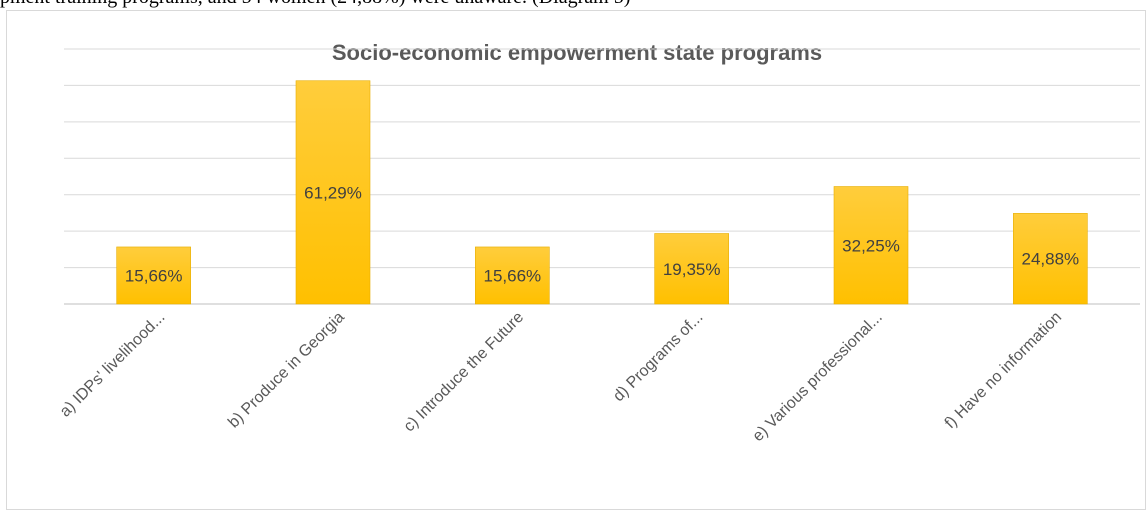 The image size is (1148, 512). I want to click on x-tick-label-2: b) Produce in Georgia, so click(286, 370).